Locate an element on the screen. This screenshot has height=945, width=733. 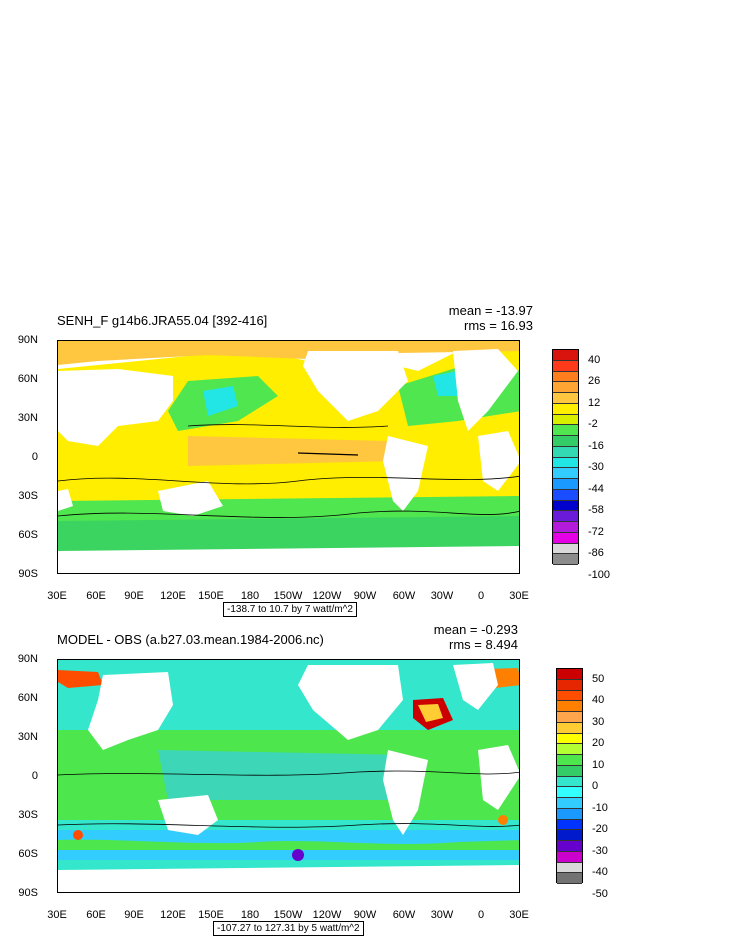
colorbar-label: -2 is located at coordinates (593, 424).